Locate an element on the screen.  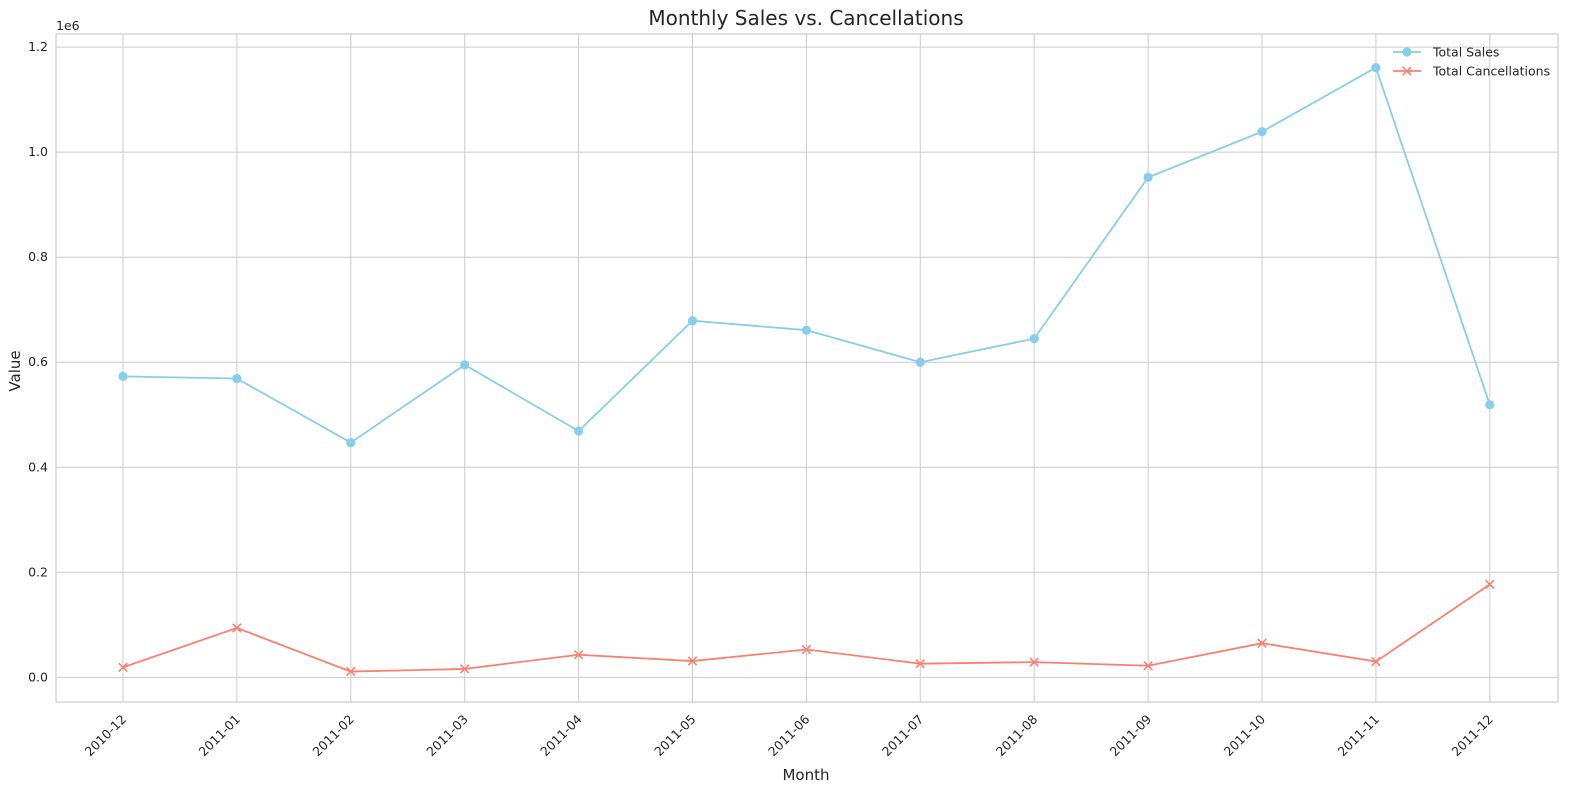
y-tick-label: 0.6 is located at coordinates (38, 361).